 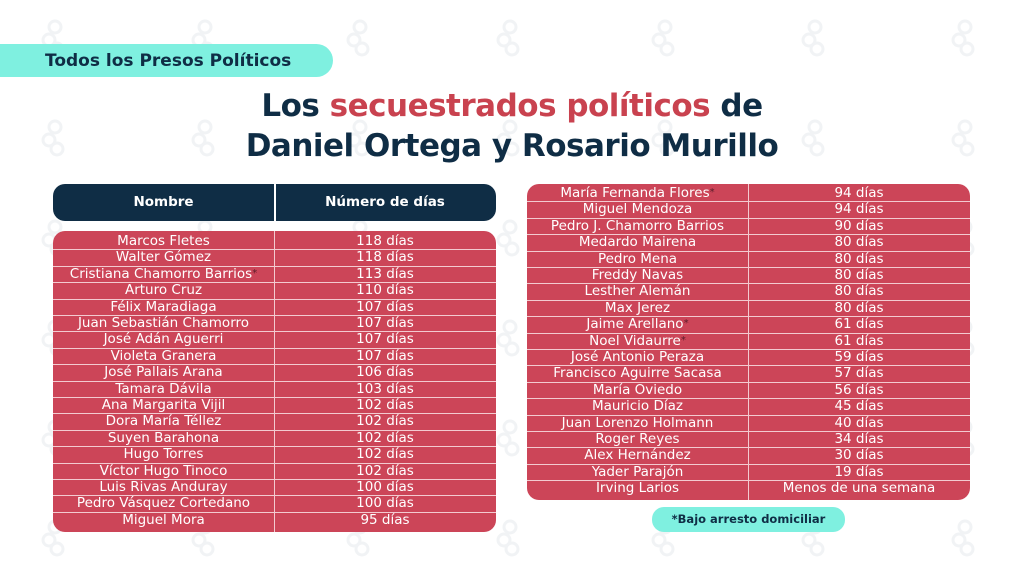 I want to click on prisoner-name-text: Medardo Mairena, so click(x=637, y=242).